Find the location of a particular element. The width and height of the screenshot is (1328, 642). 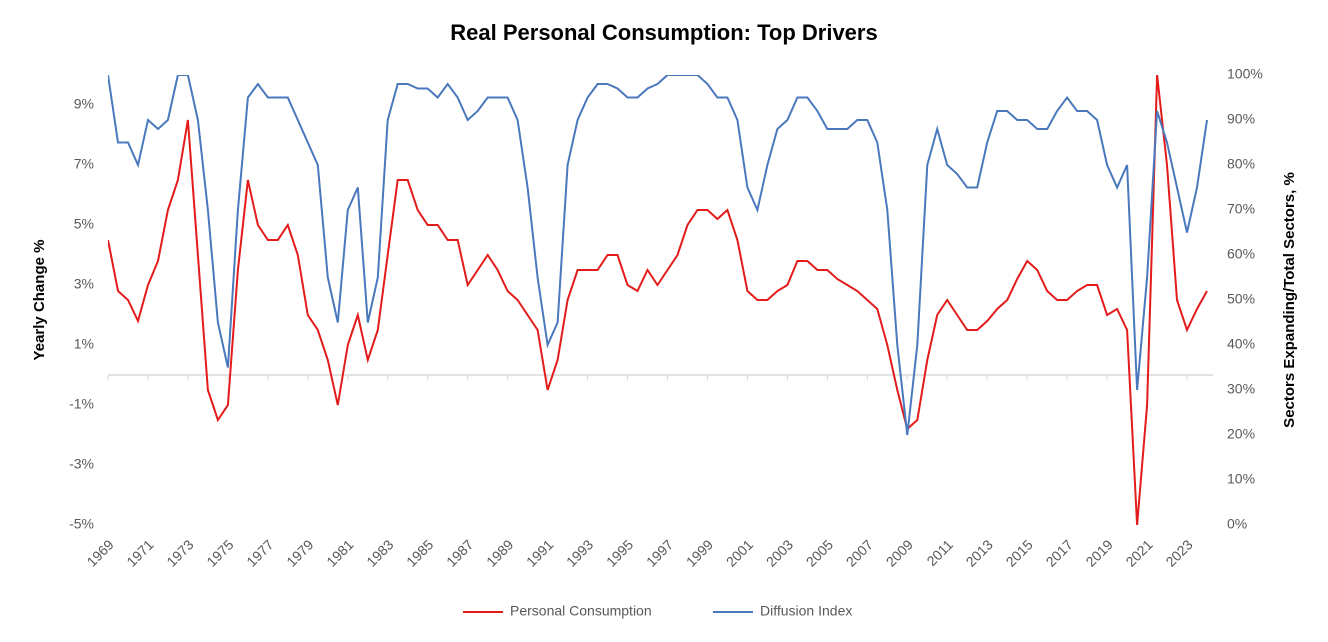

x-tick-label: 1975 is located at coordinates (219, 552).